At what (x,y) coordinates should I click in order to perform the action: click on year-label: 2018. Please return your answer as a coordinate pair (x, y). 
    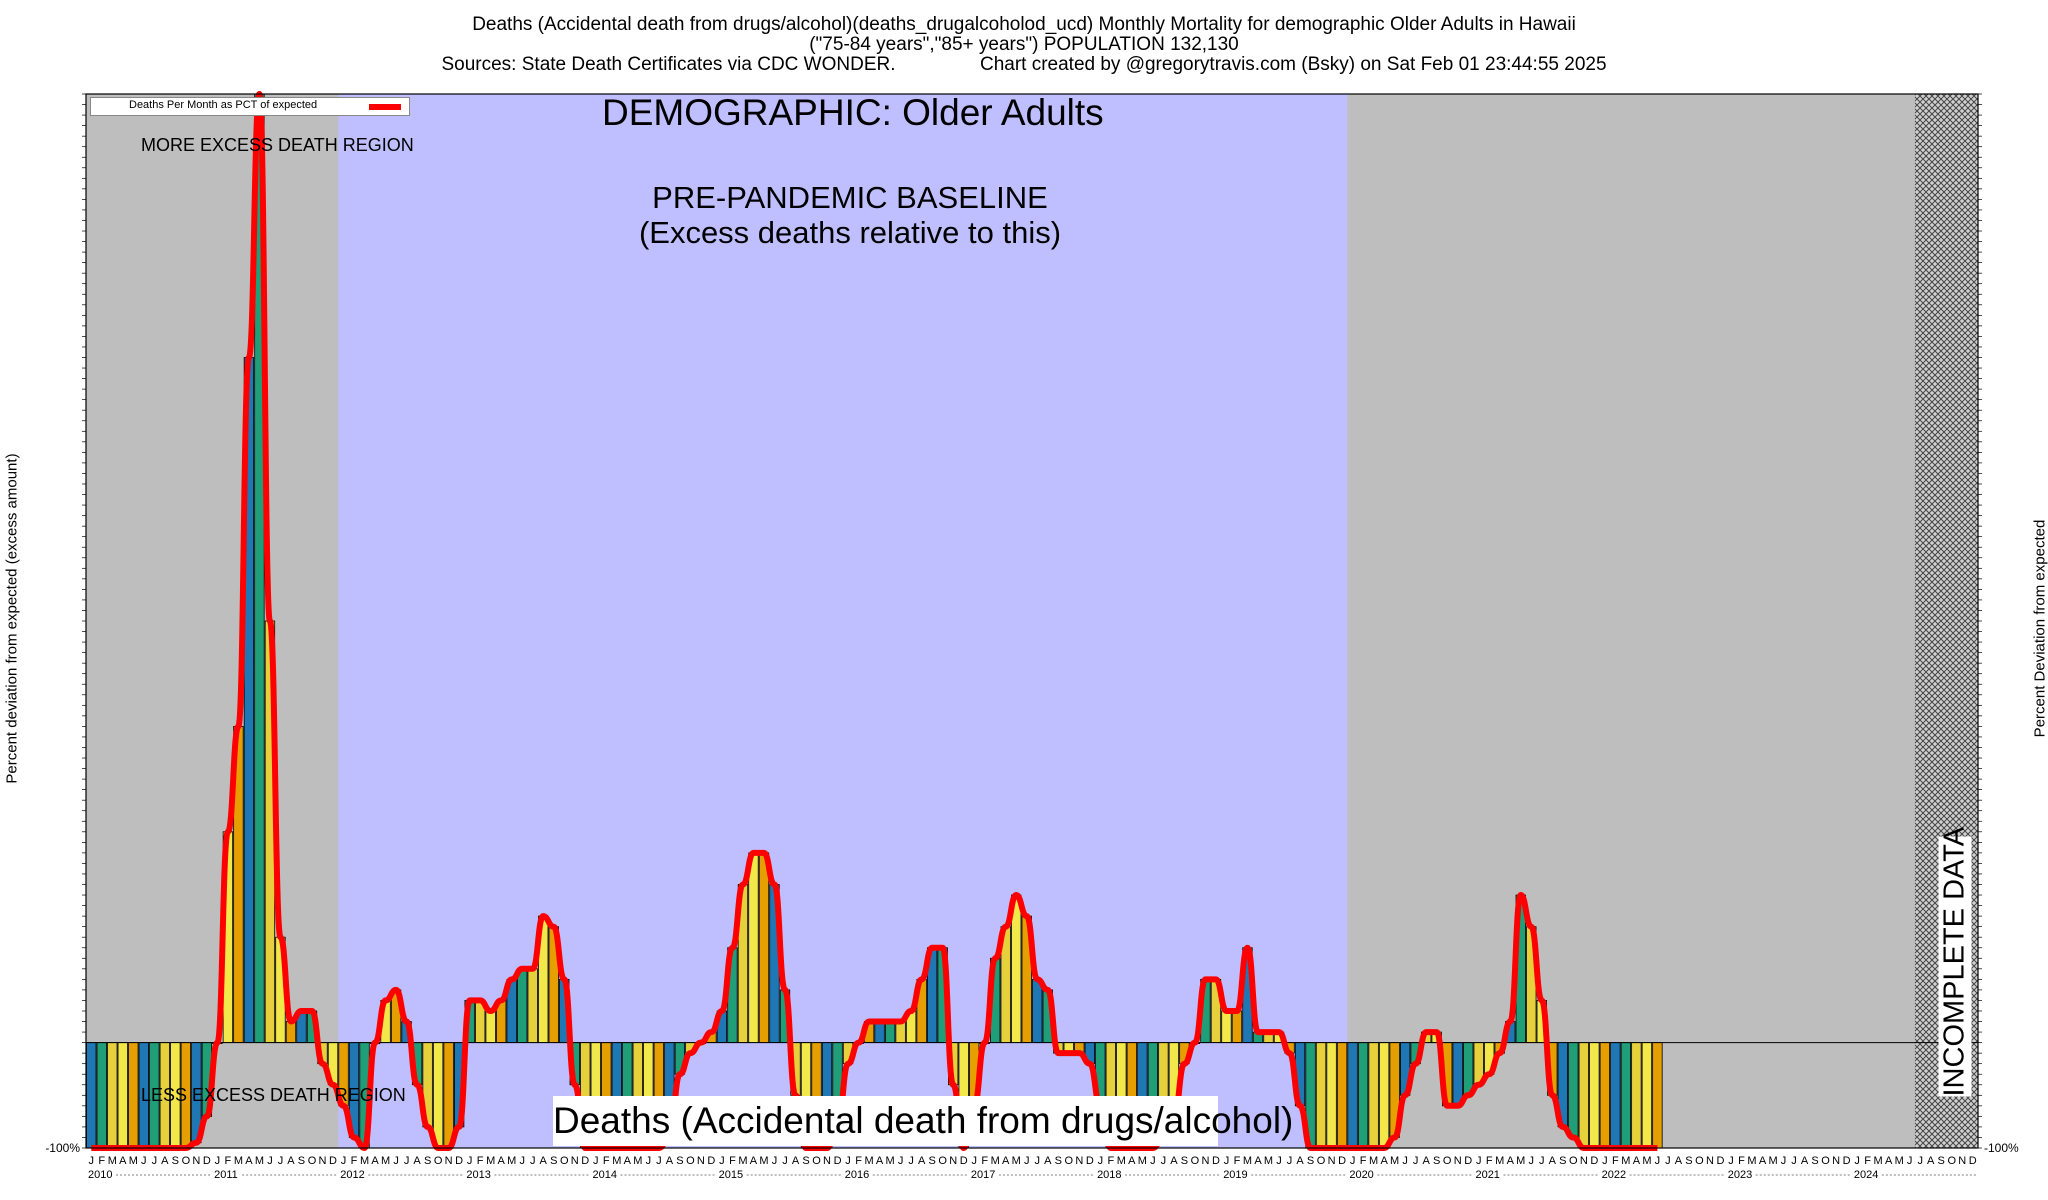
    Looking at the image, I should click on (1109, 1175).